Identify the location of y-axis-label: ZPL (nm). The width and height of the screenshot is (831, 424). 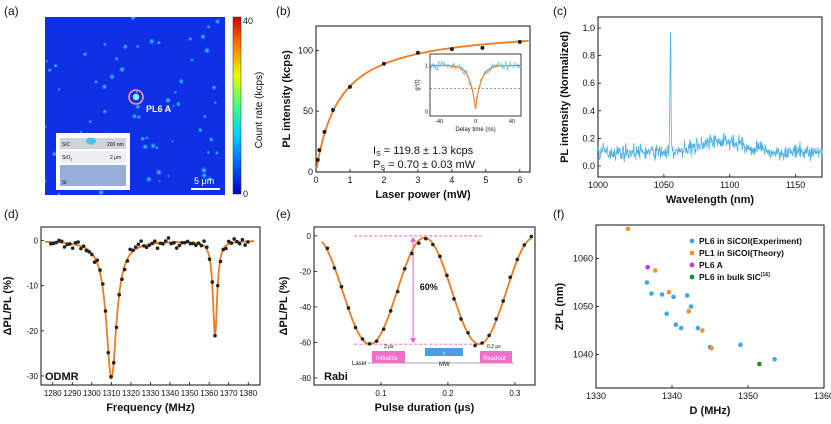
(560, 306).